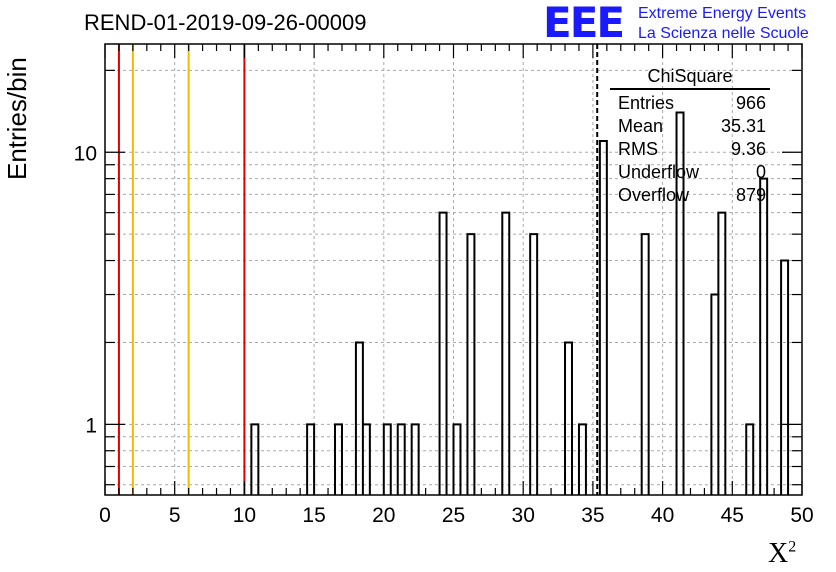 This screenshot has height=572, width=836. Describe the element at coordinates (453, 515) in the screenshot. I see `x-tick-label: 25` at that location.